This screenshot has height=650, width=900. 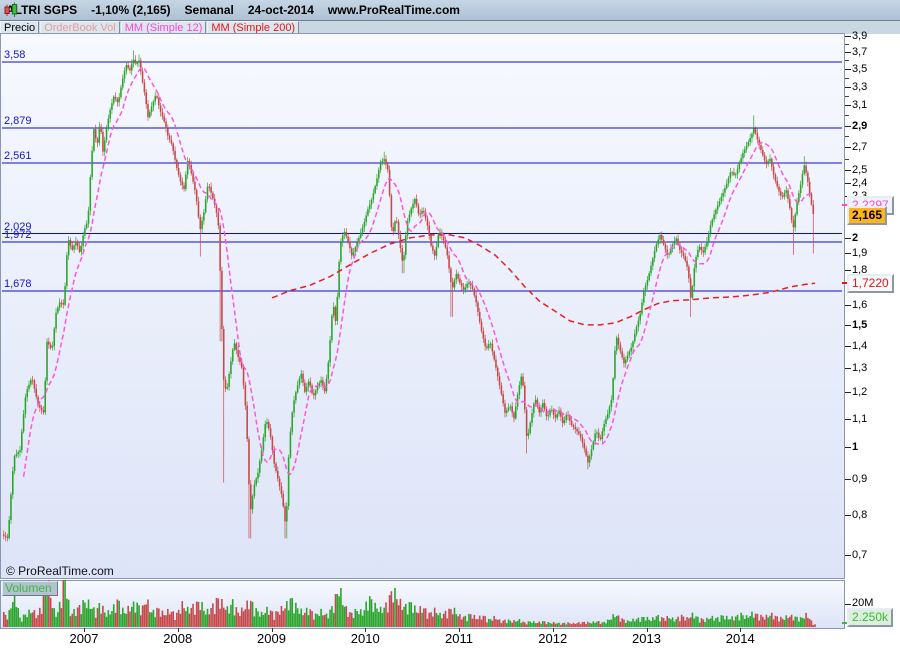 What do you see at coordinates (131, 10) in the screenshot?
I see `price-change: -1,10% (2,165)` at bounding box center [131, 10].